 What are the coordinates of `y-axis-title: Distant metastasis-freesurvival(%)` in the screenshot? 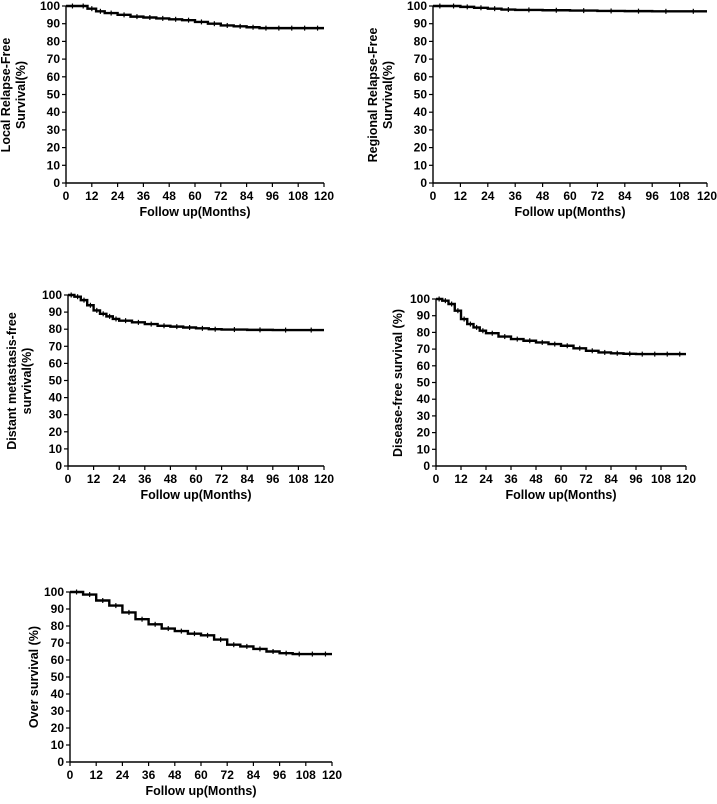 It's located at (19, 381).